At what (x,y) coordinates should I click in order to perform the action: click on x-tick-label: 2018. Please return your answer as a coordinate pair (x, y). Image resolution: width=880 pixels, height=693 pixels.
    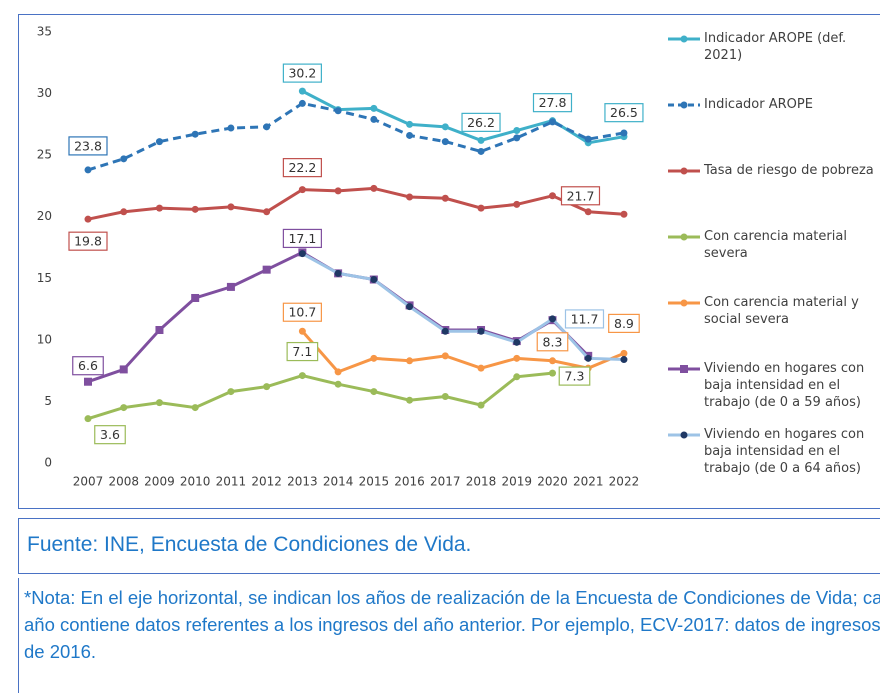
    Looking at the image, I should click on (481, 482).